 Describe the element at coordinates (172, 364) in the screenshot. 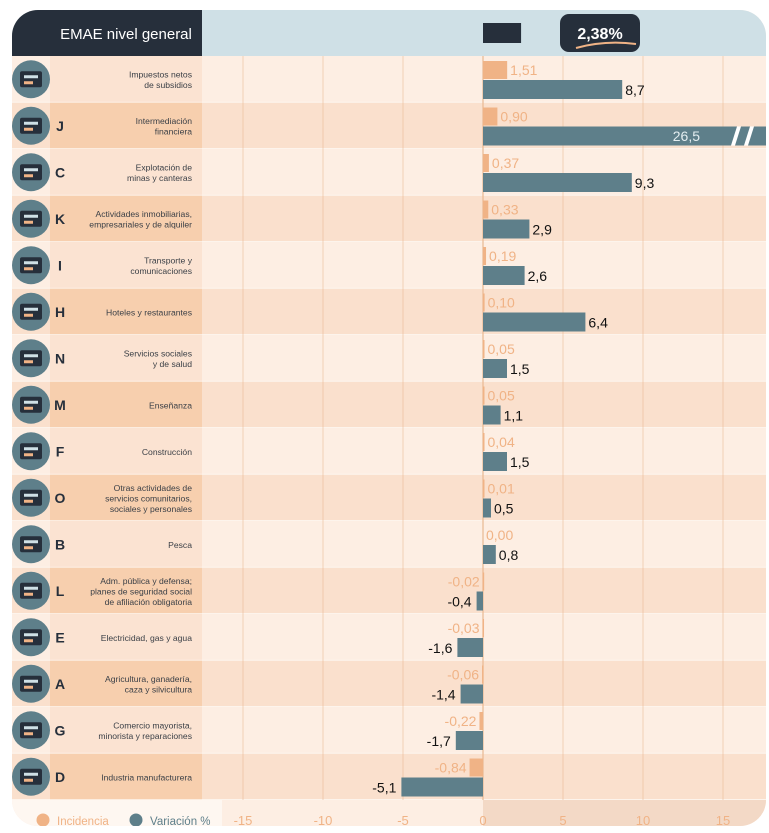

I see `row-category-label-line: y de salud` at that location.